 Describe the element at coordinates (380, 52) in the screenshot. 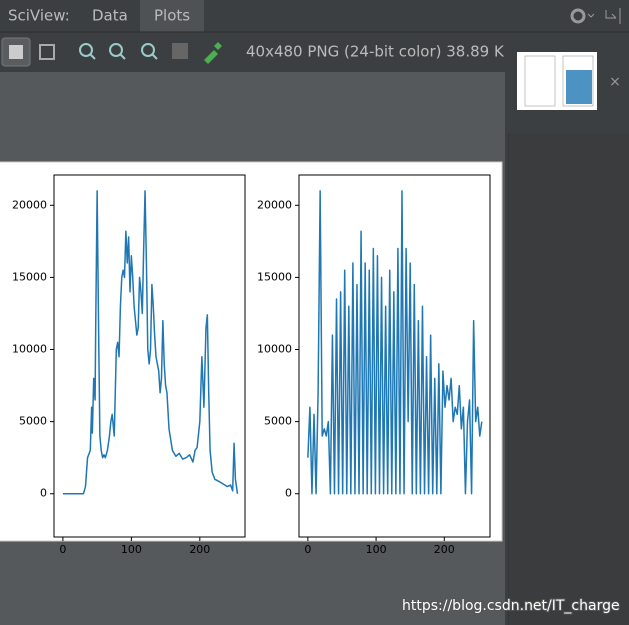

I see `image-info: 40x480 PNG (24-bit color) 38.89 KB` at that location.